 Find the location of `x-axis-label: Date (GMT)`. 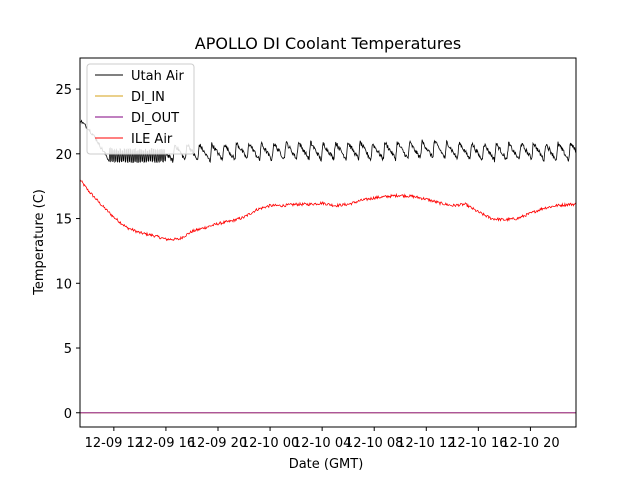

x-axis-label: Date (GMT) is located at coordinates (326, 464).